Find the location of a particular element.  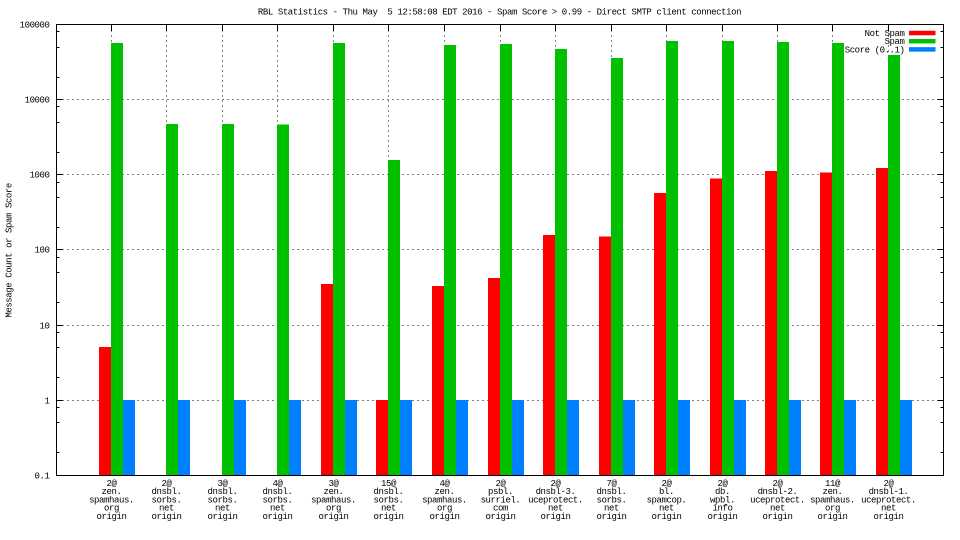

svg-text: 100000 is located at coordinates (35, 25).